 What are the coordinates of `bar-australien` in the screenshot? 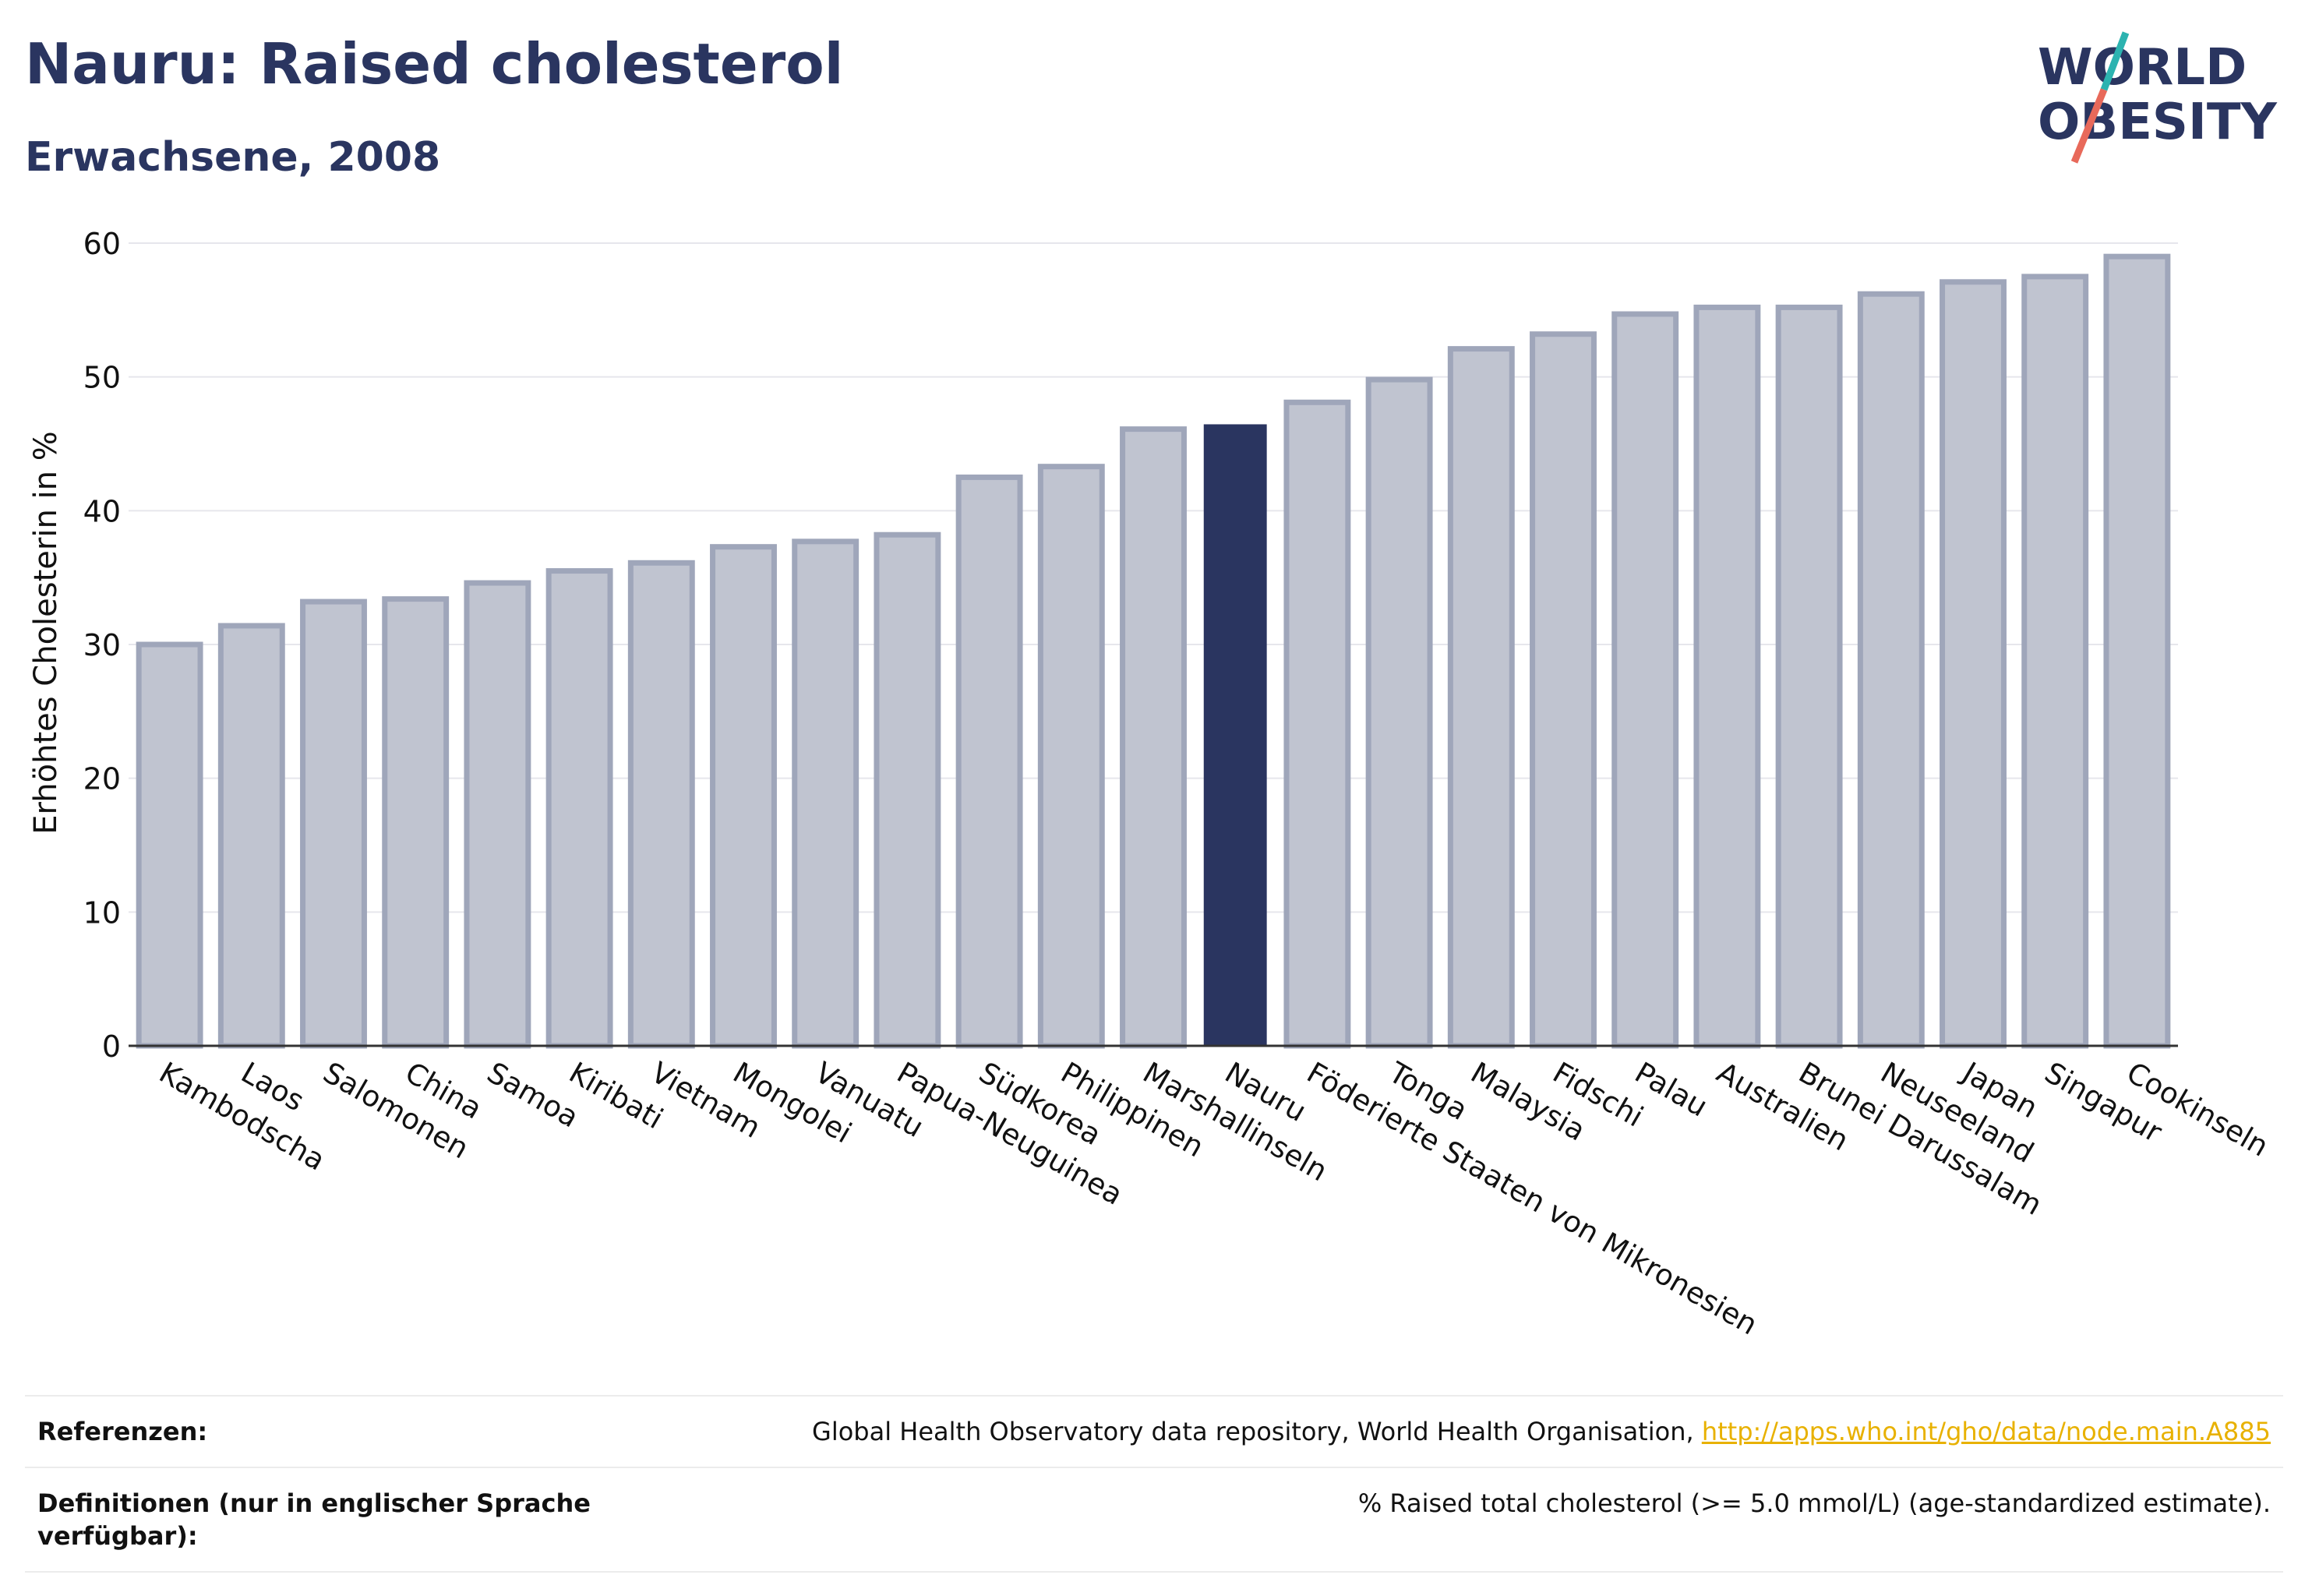 It's located at (1727, 676).